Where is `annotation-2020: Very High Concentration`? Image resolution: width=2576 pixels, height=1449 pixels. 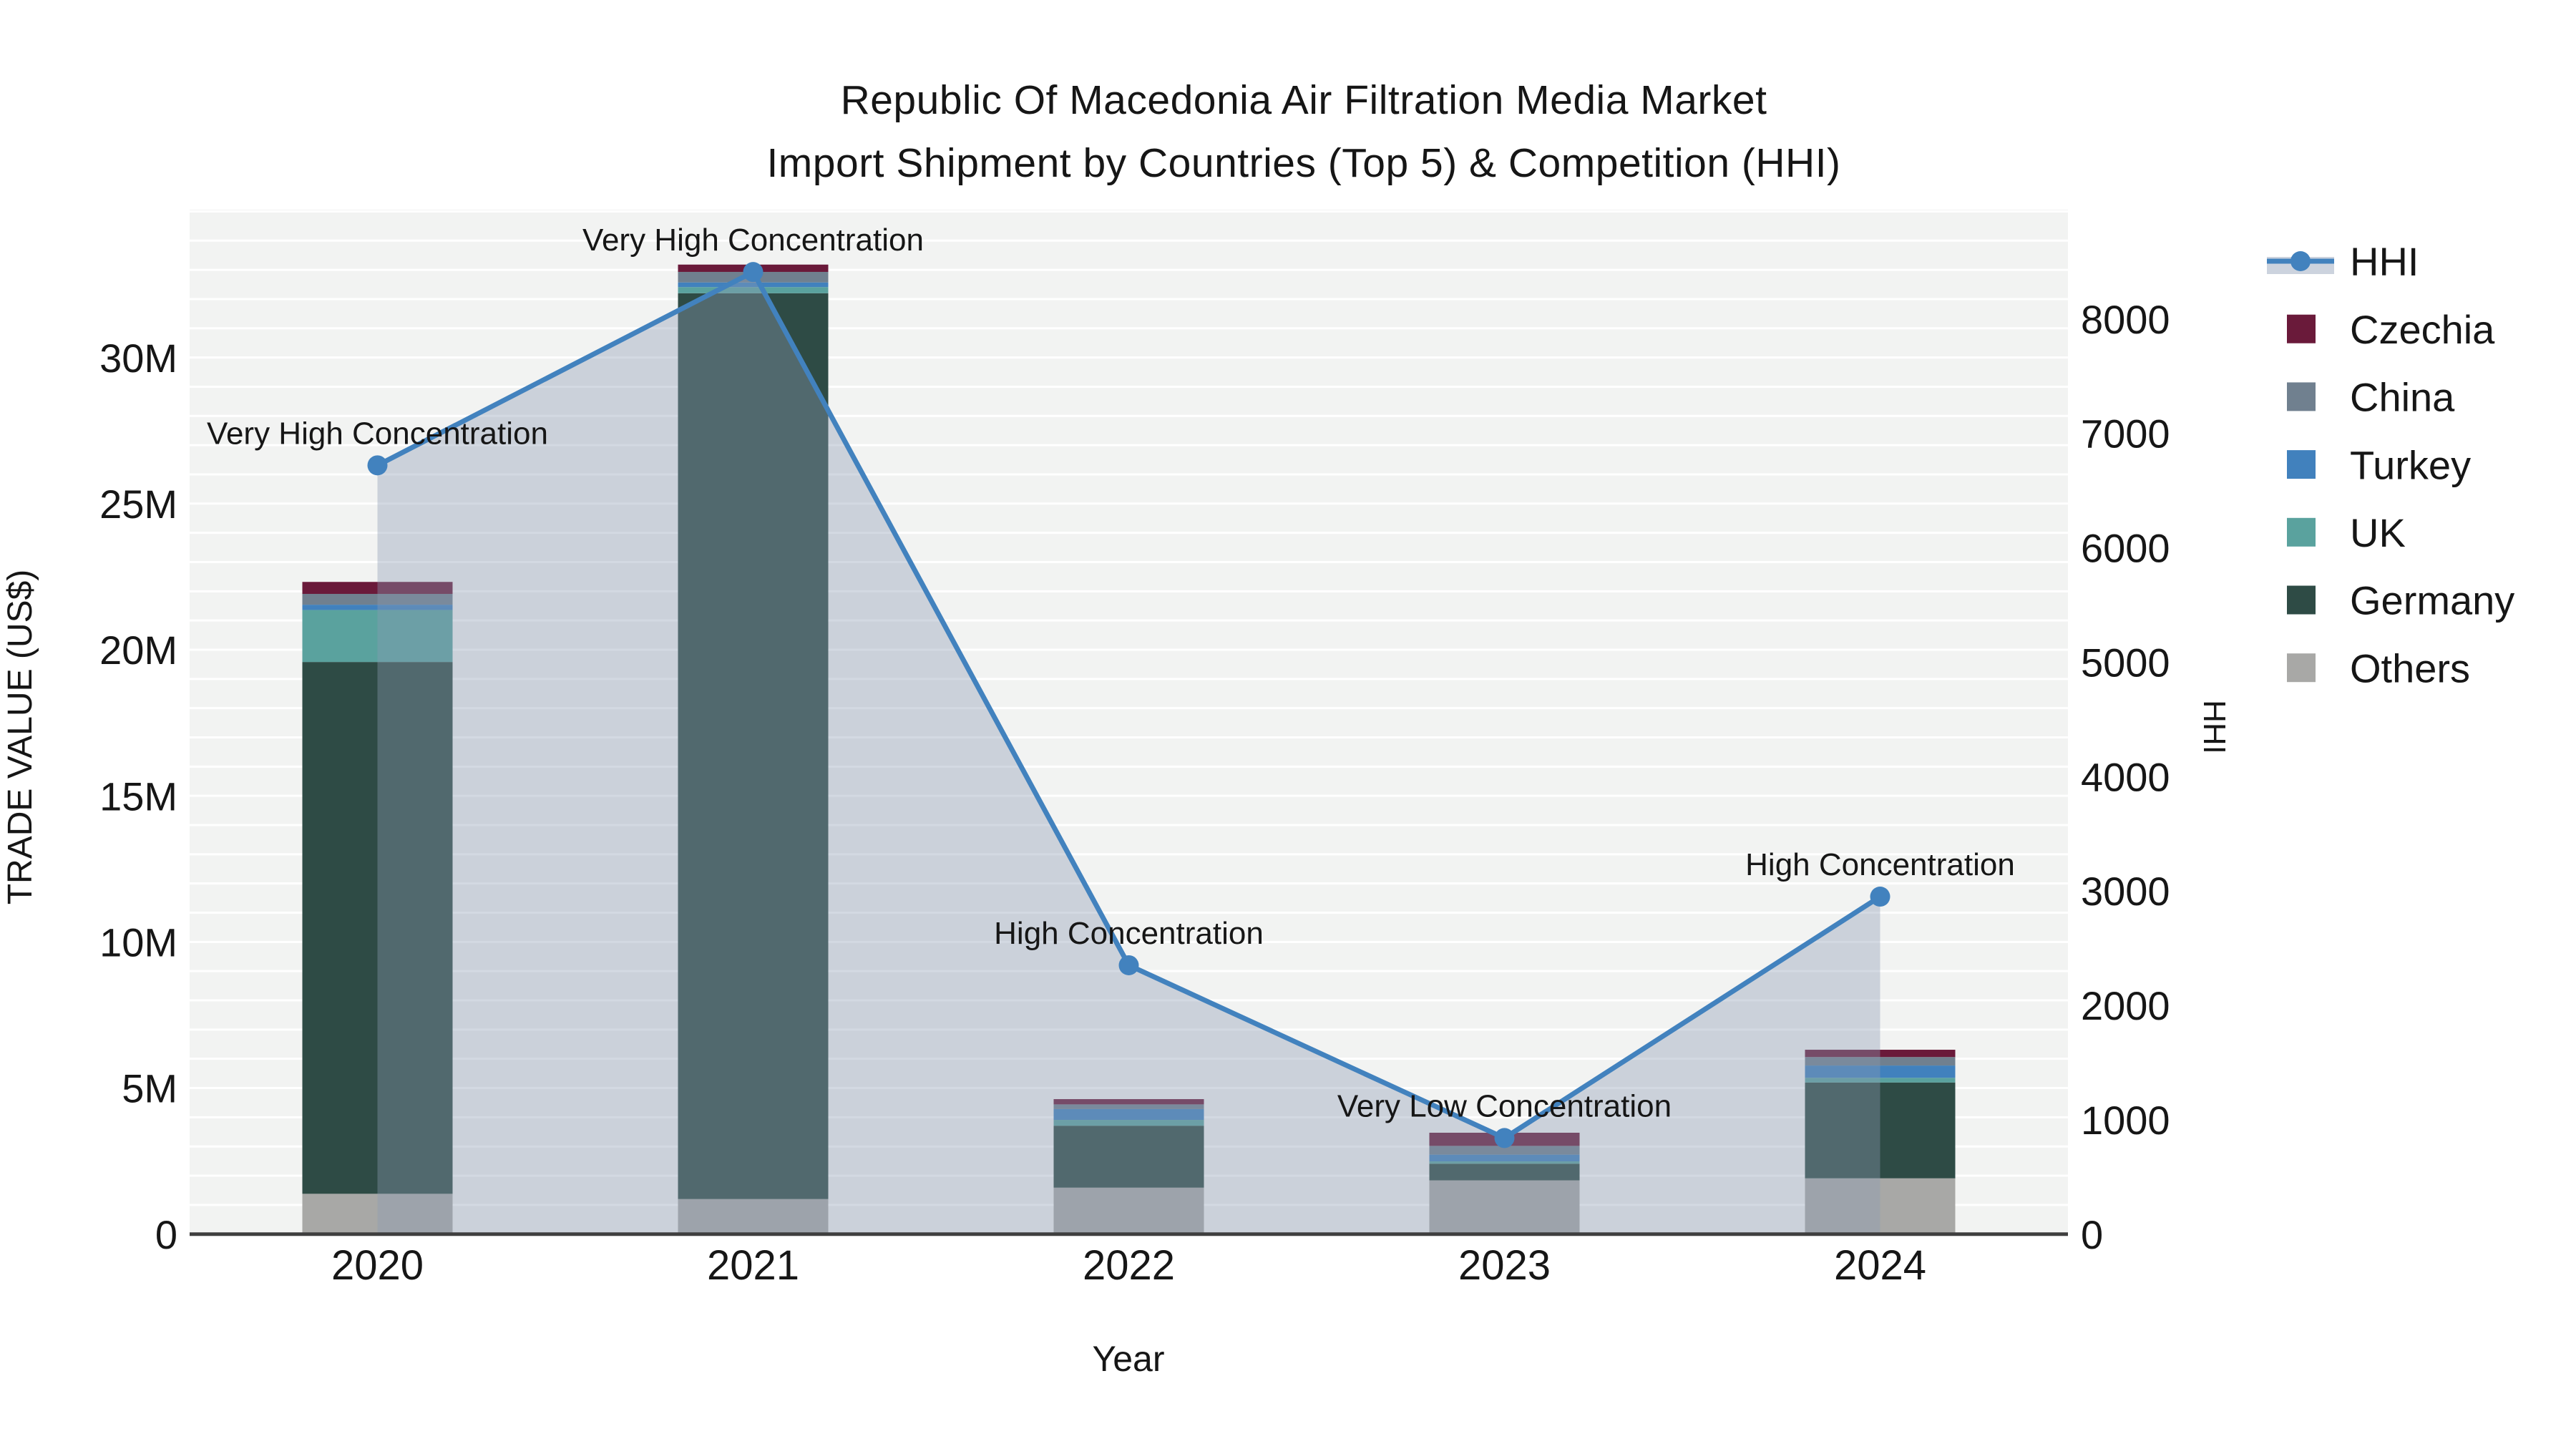
annotation-2020: Very High Concentration is located at coordinates (377, 433).